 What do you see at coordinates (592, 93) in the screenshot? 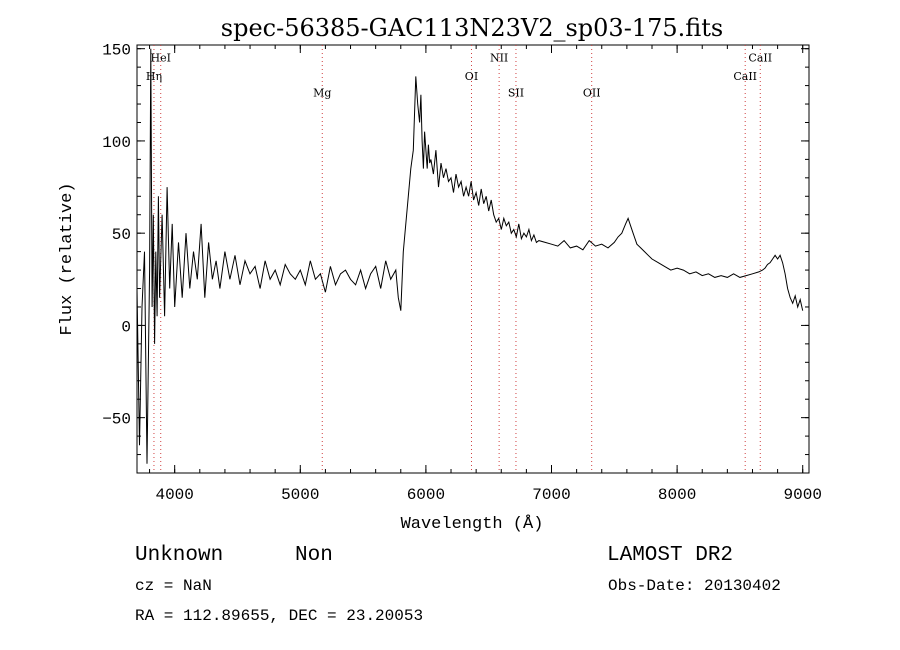
I see `line-annotation: OII` at bounding box center [592, 93].